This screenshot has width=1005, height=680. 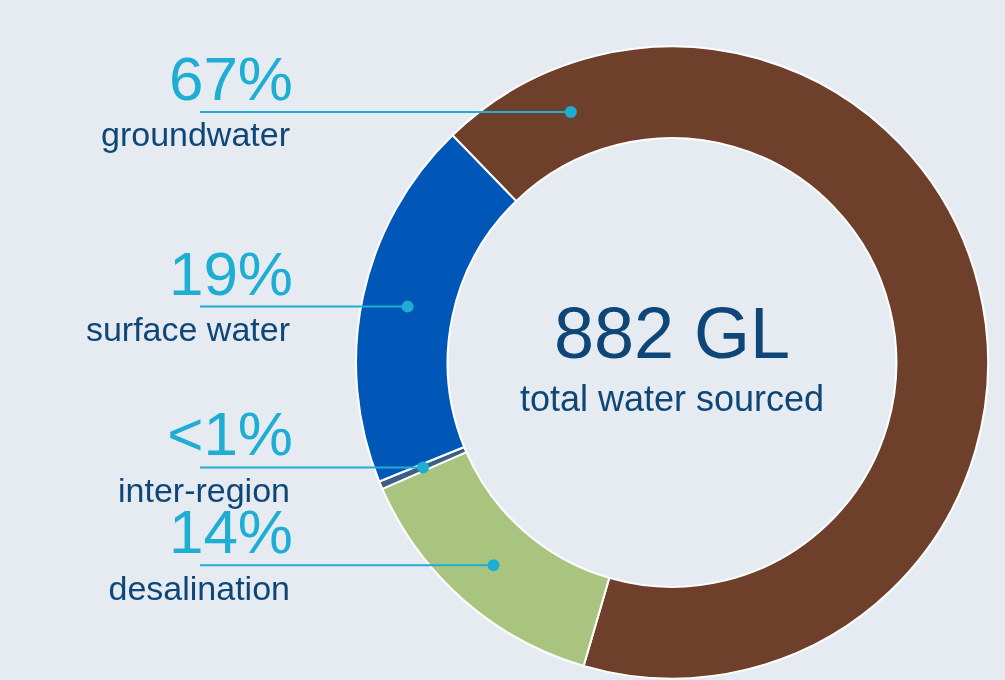 I want to click on data-label: <1%, so click(x=230, y=434).